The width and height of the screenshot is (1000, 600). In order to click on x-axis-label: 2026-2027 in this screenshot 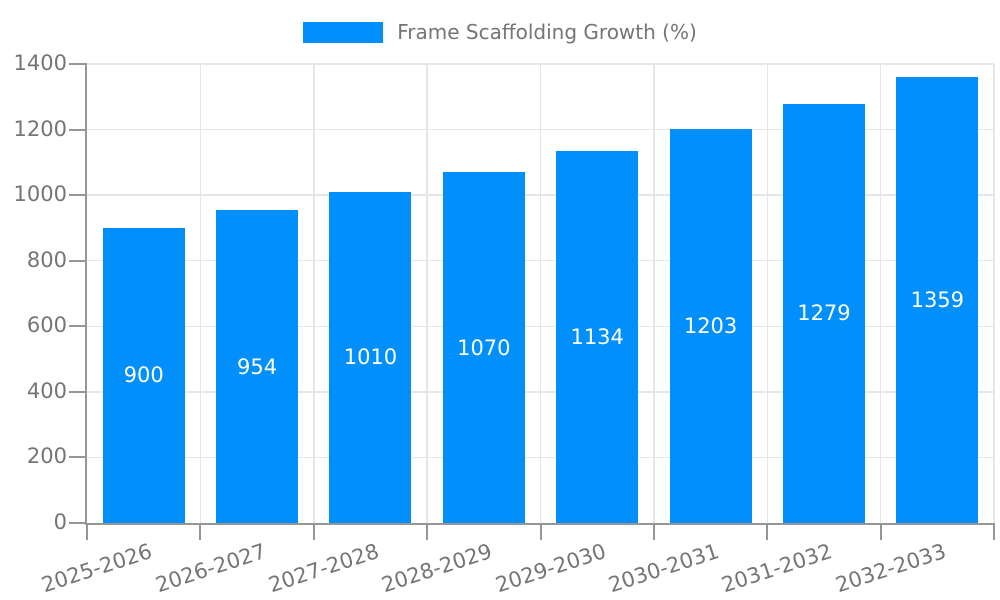, I will do `click(210, 568)`.